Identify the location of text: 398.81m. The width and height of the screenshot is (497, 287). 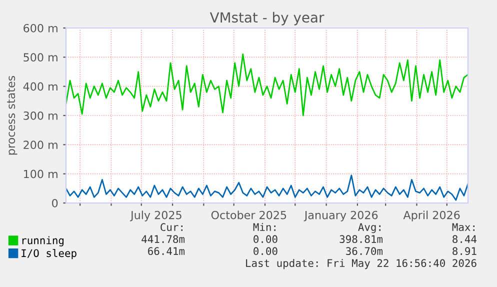
(361, 239).